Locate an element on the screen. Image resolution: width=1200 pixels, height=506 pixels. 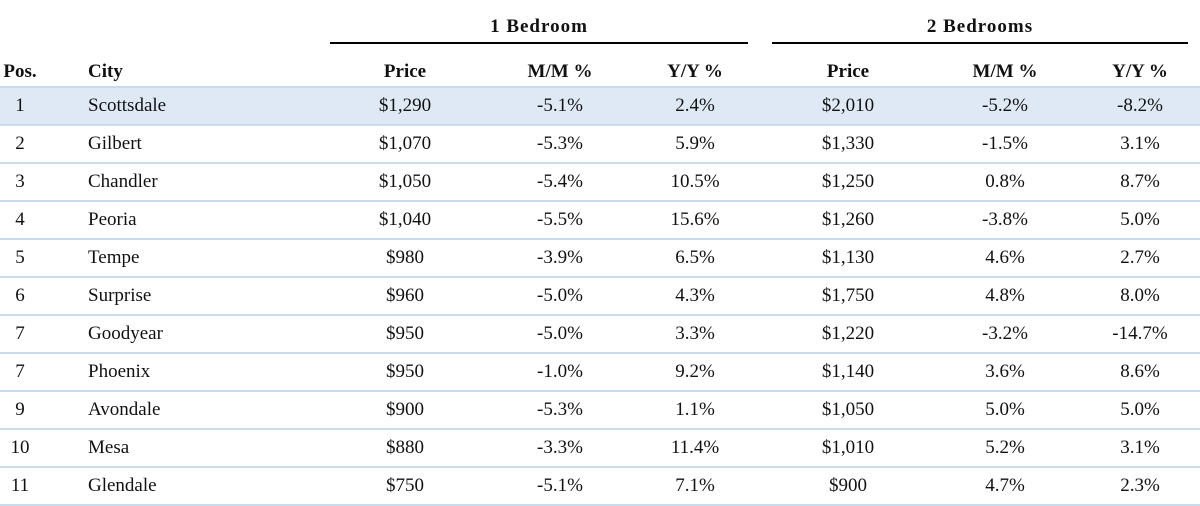
value-cell: $980 is located at coordinates (405, 257).